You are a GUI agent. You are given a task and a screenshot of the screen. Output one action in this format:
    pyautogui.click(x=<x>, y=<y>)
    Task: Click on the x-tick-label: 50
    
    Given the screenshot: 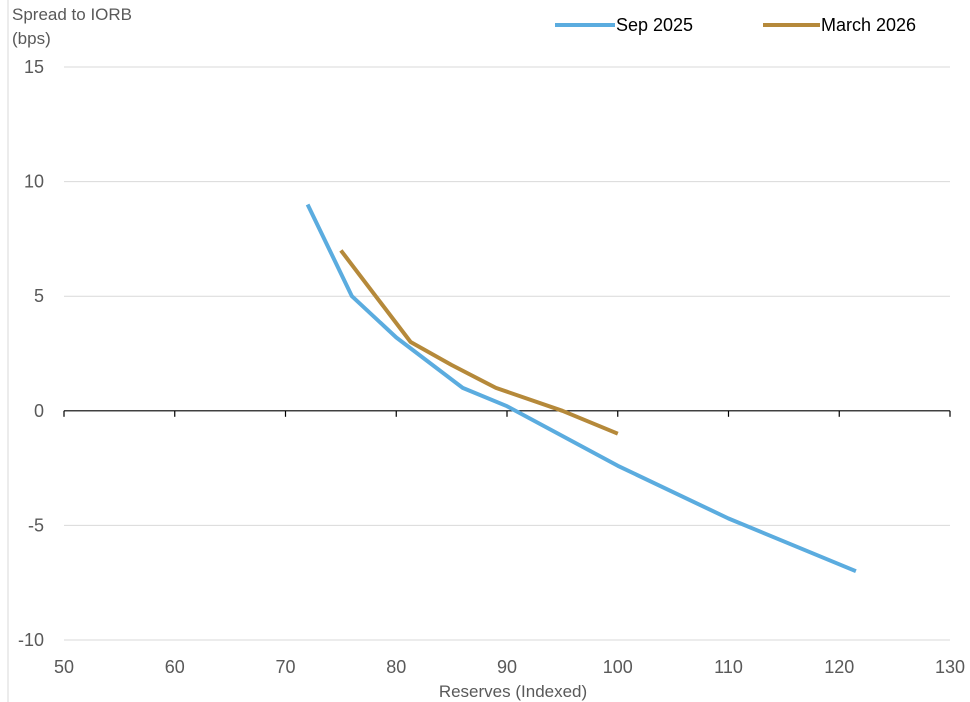 What is the action you would take?
    pyautogui.click(x=64, y=667)
    